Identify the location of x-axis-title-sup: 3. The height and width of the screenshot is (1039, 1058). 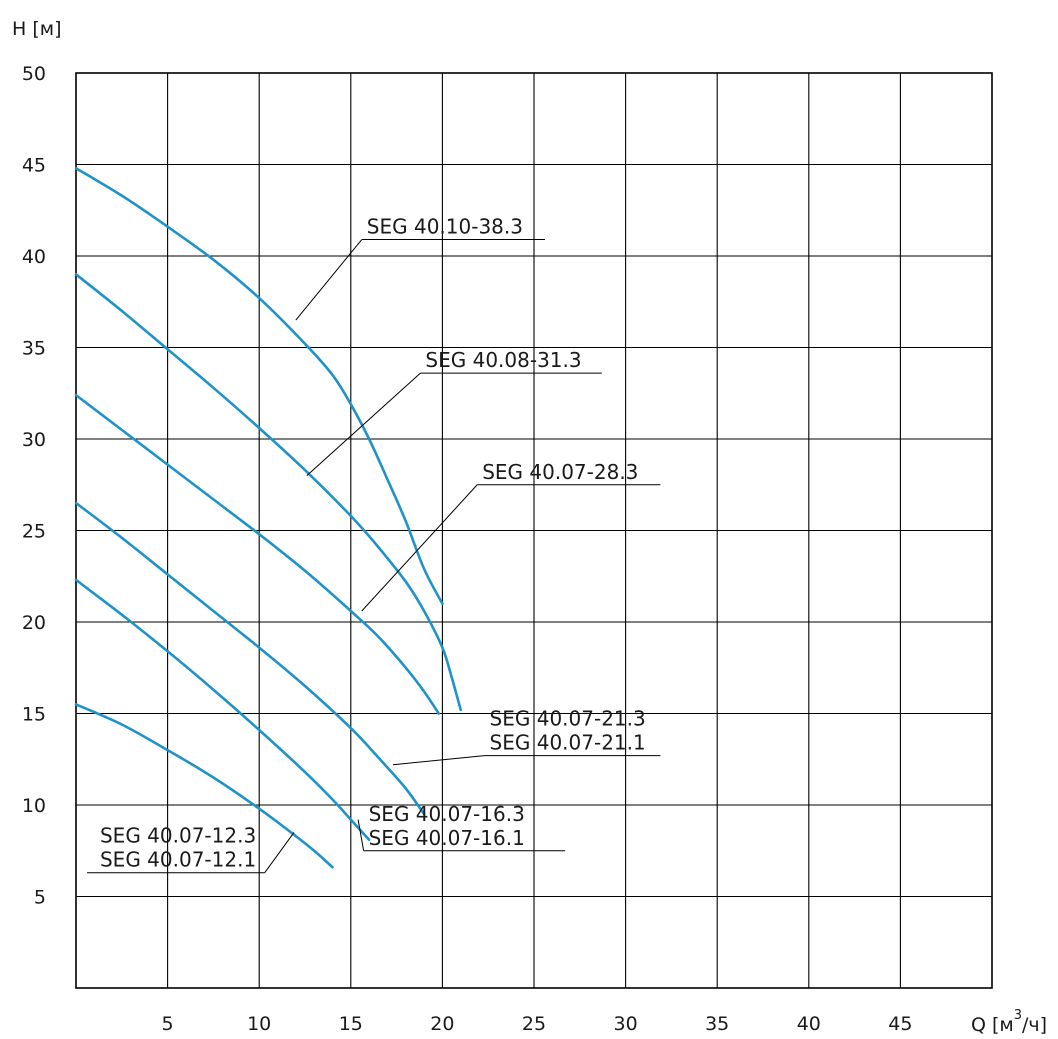
(1018, 1015).